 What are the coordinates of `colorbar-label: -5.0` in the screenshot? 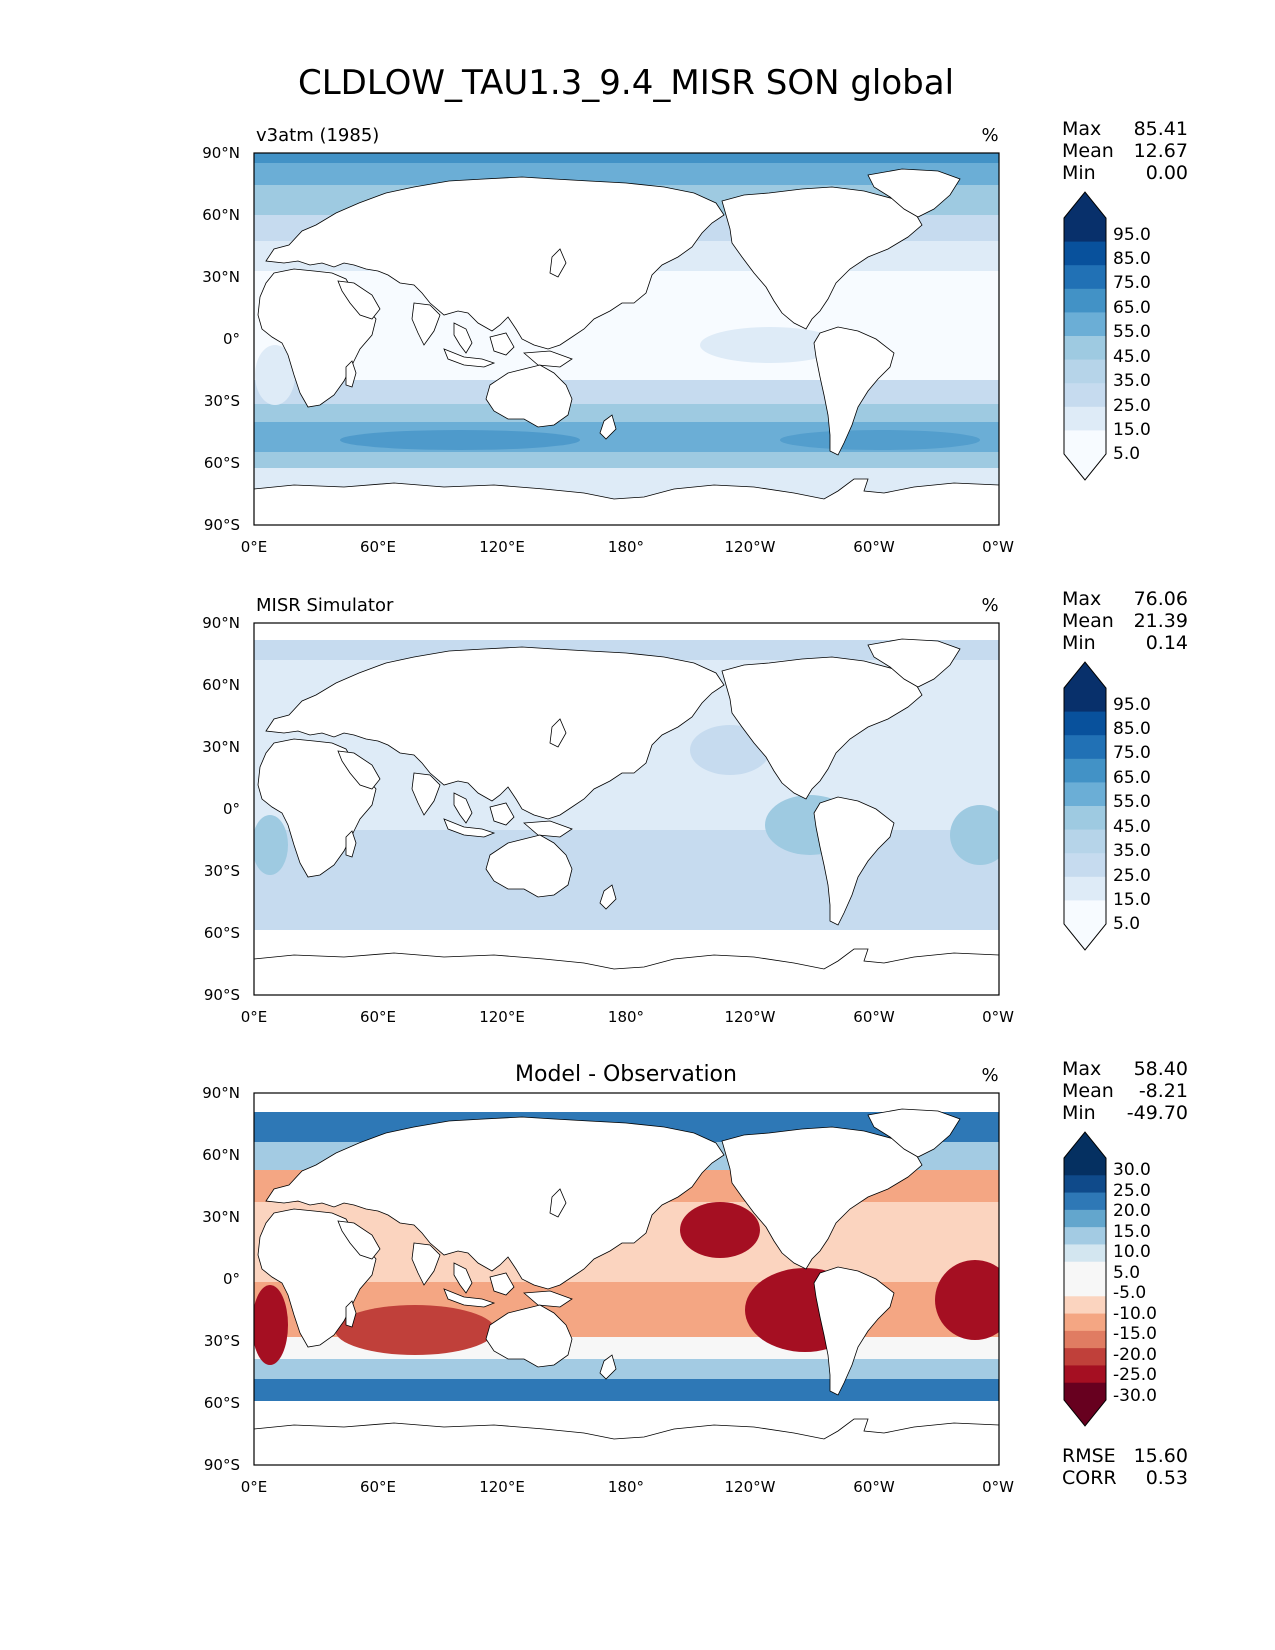 It's located at (1129, 1293).